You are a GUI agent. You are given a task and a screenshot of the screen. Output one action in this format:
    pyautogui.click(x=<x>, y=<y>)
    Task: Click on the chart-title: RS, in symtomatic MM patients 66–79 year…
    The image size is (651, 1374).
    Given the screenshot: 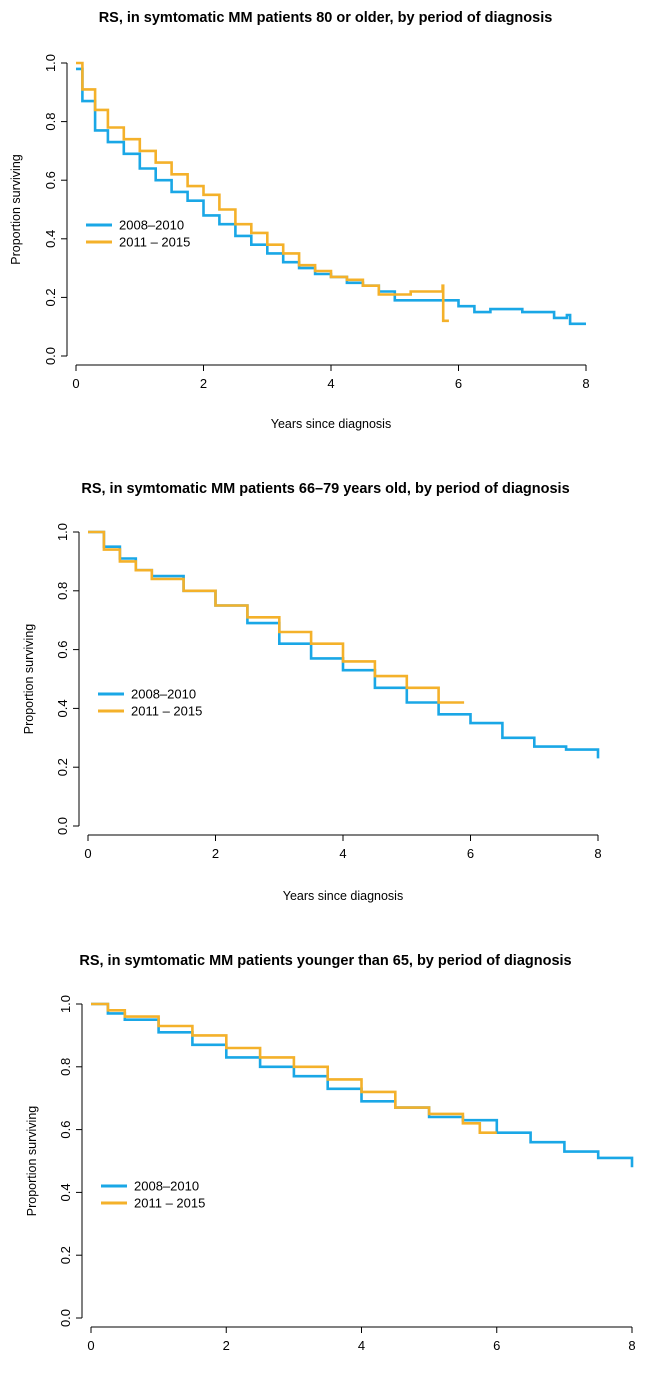 What is the action you would take?
    pyautogui.click(x=325, y=489)
    